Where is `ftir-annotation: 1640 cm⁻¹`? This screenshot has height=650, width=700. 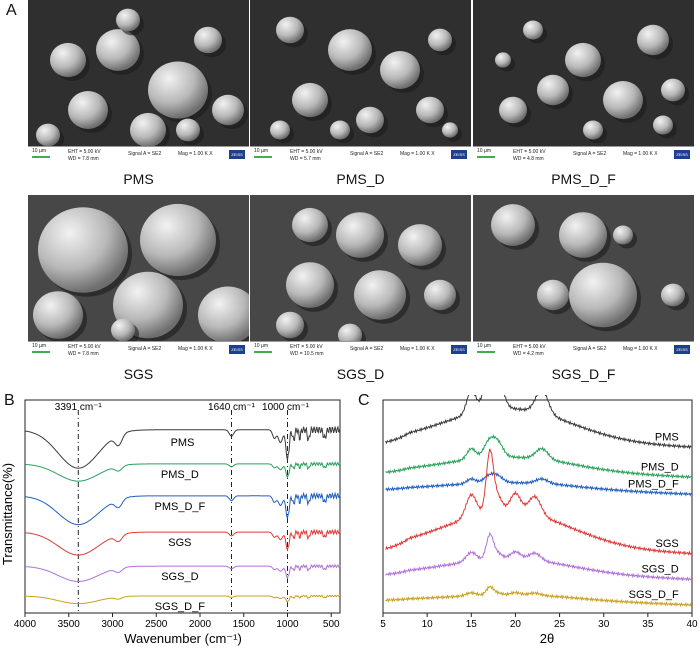 ftir-annotation: 1640 cm⁻¹ is located at coordinates (232, 407).